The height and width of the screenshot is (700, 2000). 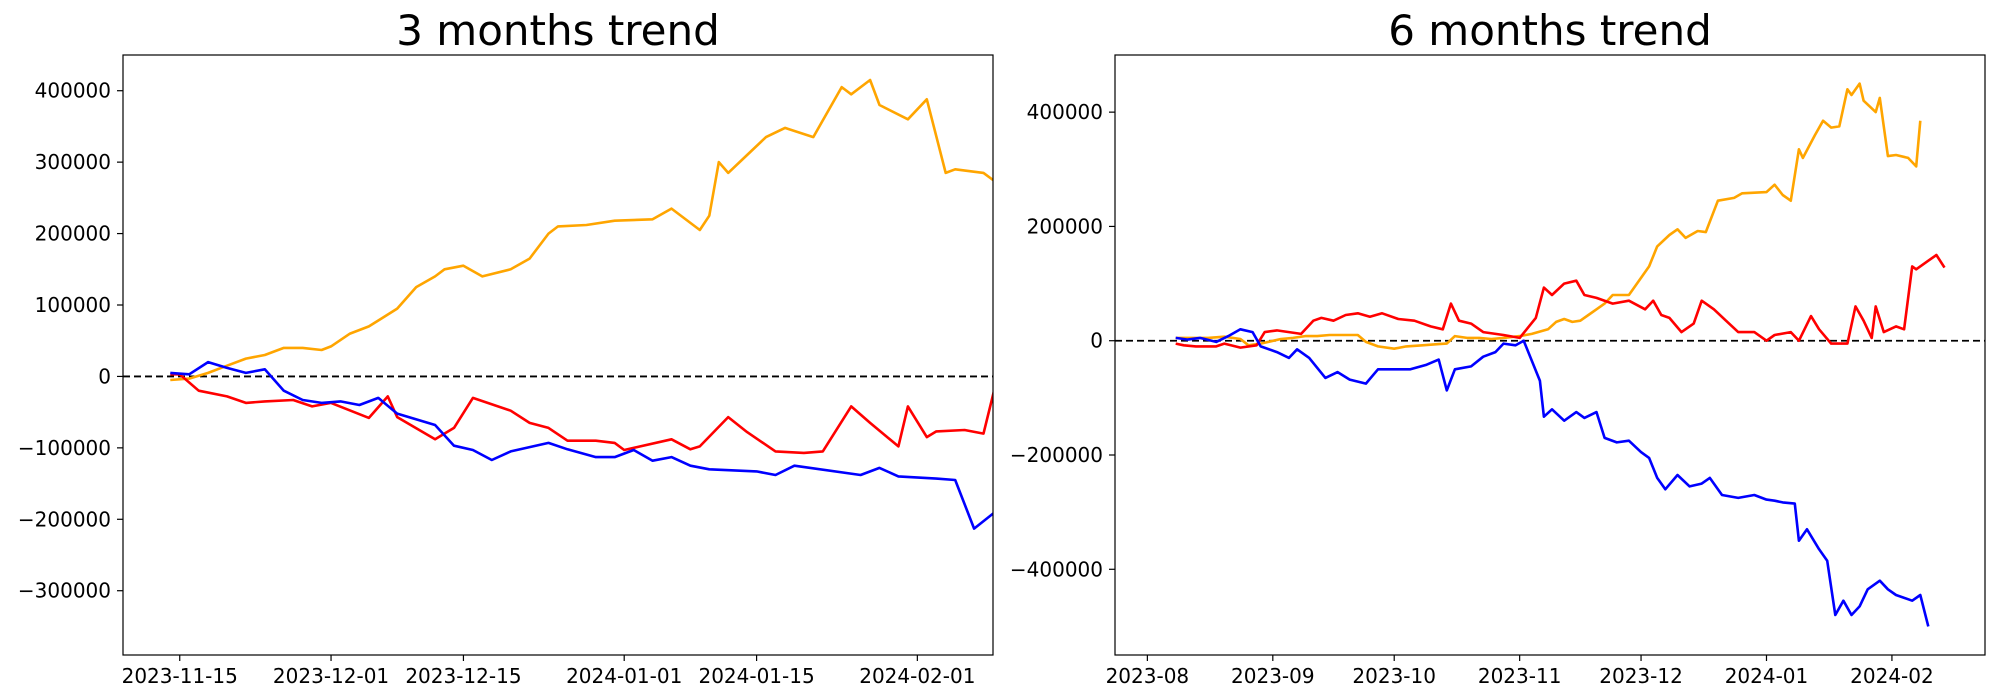 What do you see at coordinates (73, 305) in the screenshot?
I see `y-tick-label: 100000` at bounding box center [73, 305].